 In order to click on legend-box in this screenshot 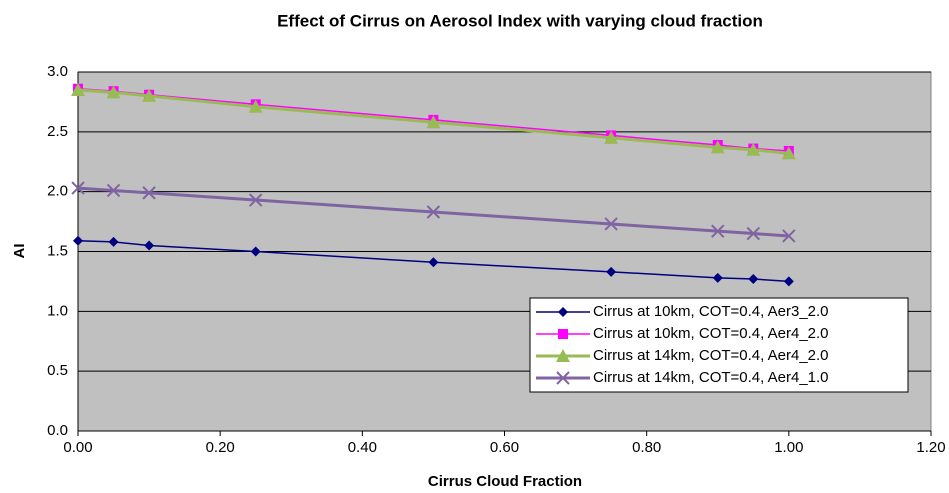, I will do `click(719, 345)`.